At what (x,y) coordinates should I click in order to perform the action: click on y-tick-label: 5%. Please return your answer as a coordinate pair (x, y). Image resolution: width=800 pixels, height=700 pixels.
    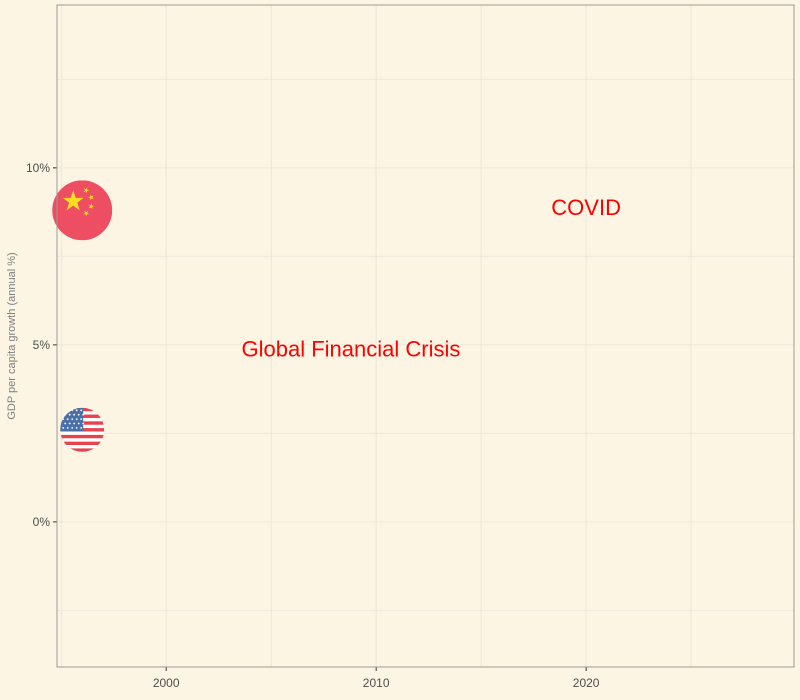
    Looking at the image, I should click on (42, 345).